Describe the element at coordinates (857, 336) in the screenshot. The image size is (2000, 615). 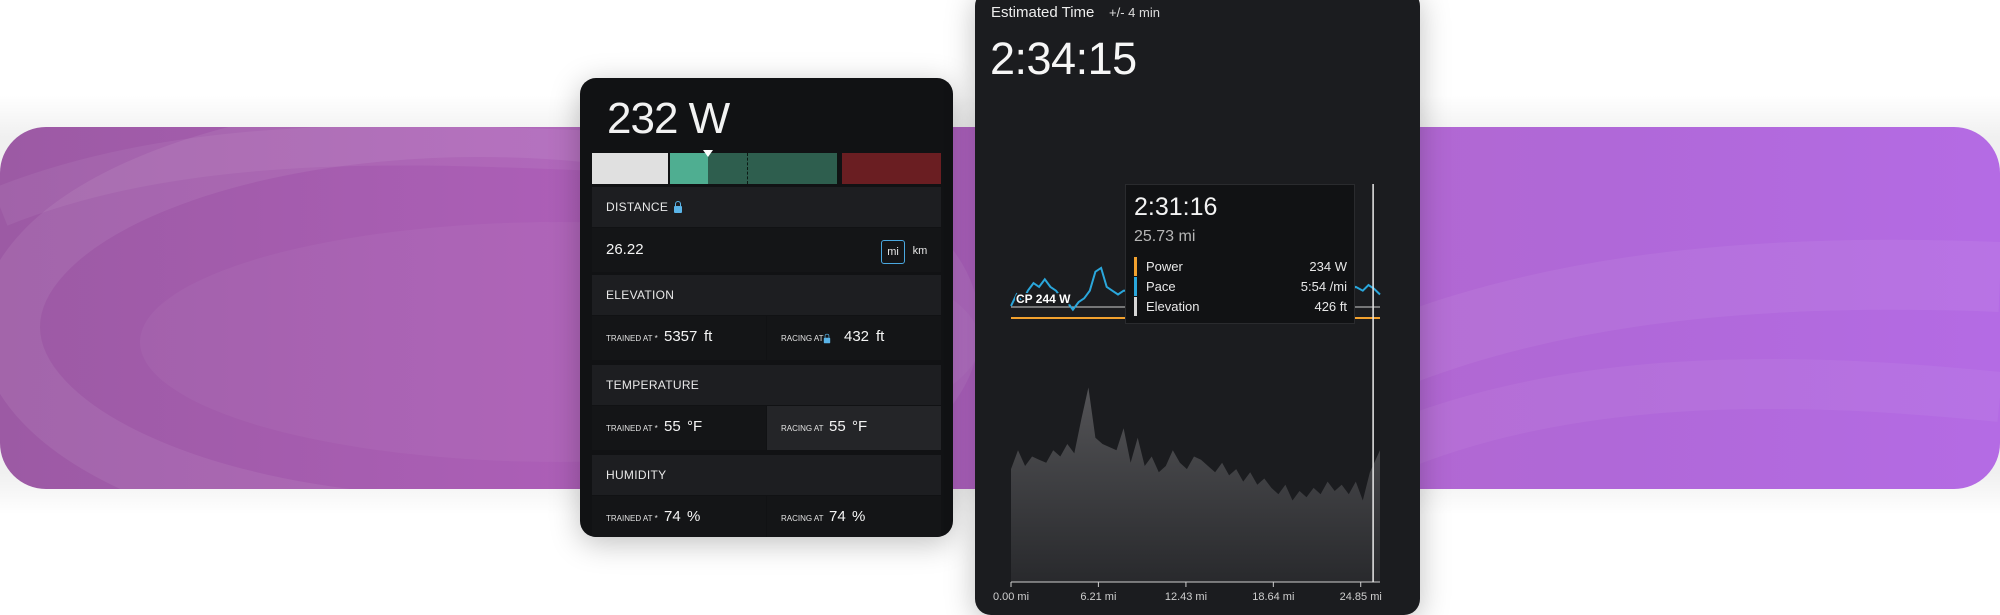
I see `elevation-racing-value: 432` at that location.